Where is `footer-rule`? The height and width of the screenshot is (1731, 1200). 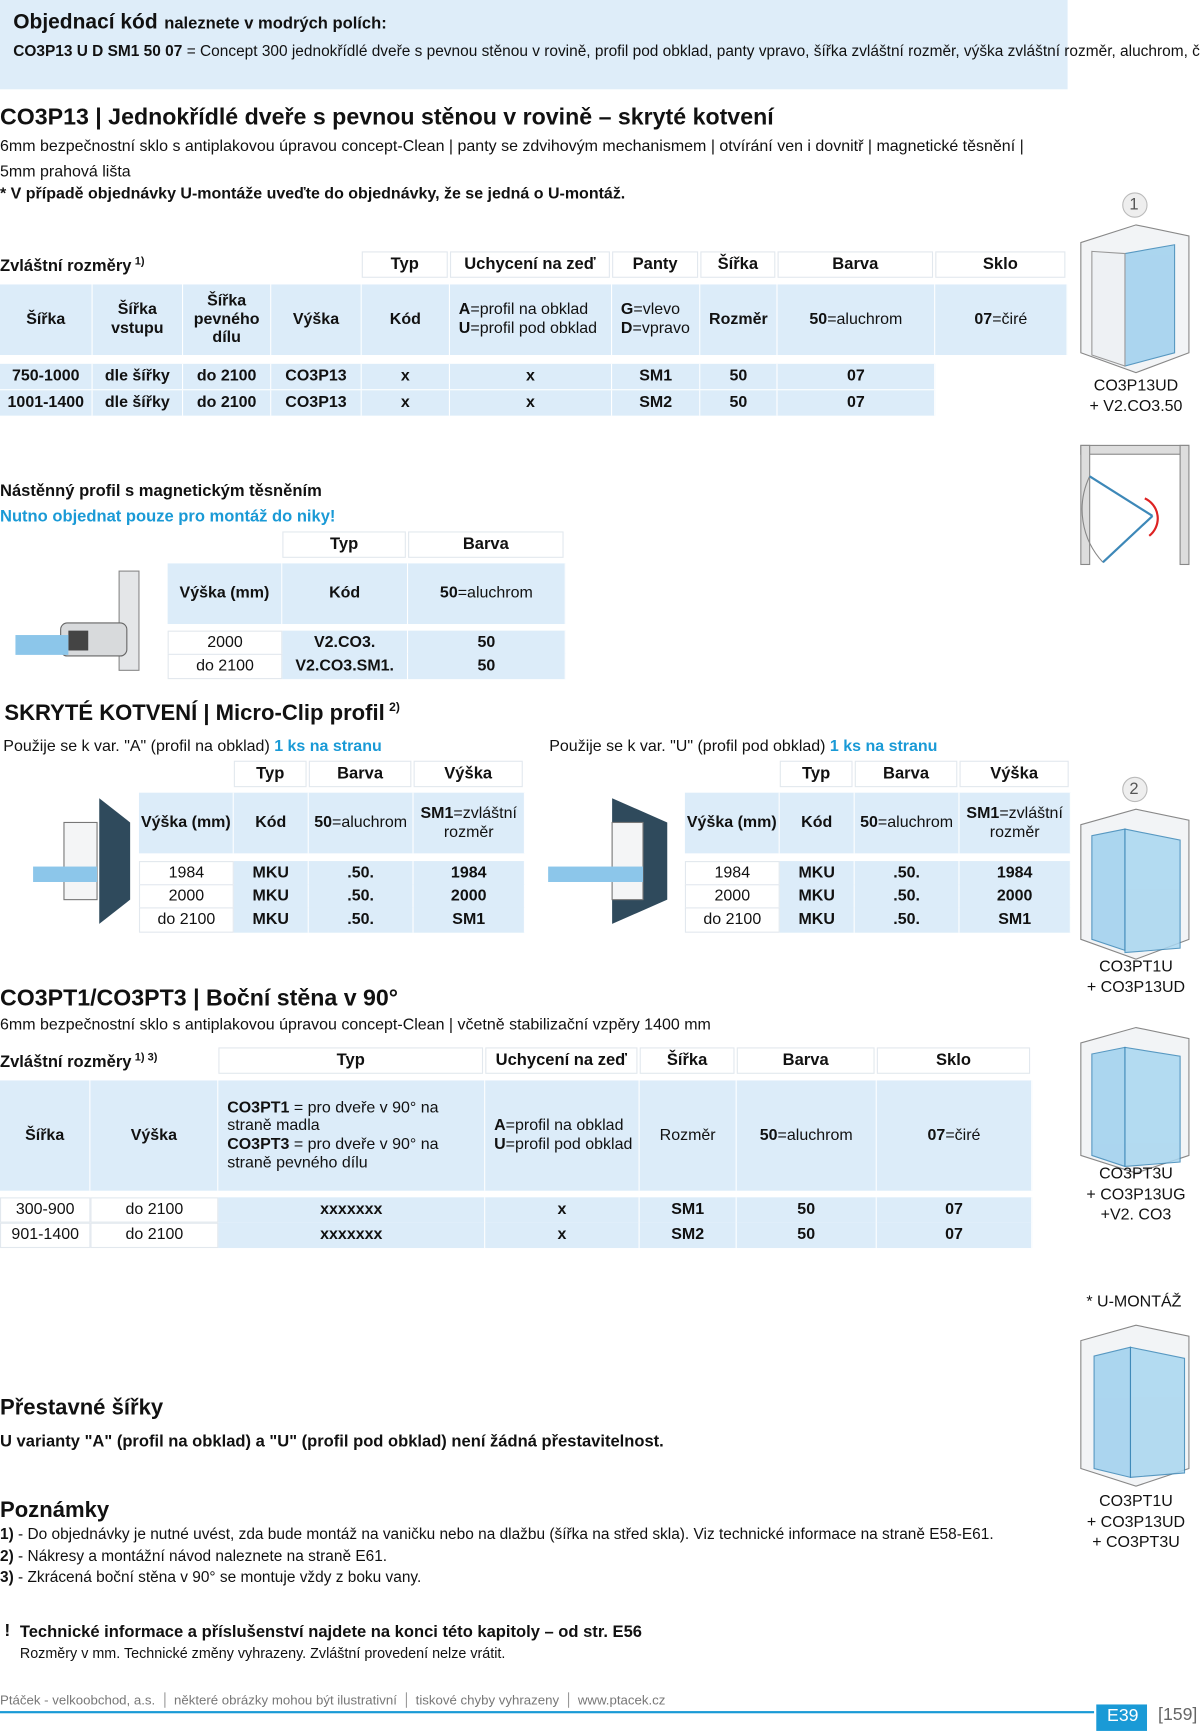
footer-rule is located at coordinates (547, 1712).